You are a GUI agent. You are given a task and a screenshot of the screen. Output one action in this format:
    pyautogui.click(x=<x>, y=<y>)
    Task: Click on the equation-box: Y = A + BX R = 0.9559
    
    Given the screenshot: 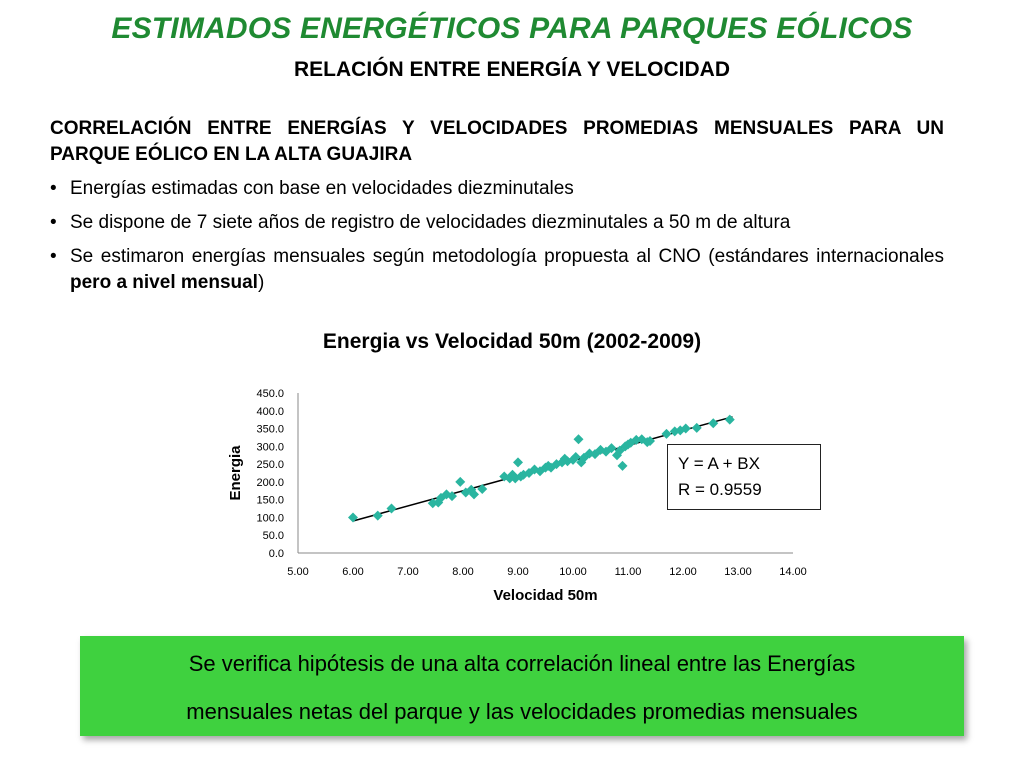 What is the action you would take?
    pyautogui.click(x=744, y=477)
    